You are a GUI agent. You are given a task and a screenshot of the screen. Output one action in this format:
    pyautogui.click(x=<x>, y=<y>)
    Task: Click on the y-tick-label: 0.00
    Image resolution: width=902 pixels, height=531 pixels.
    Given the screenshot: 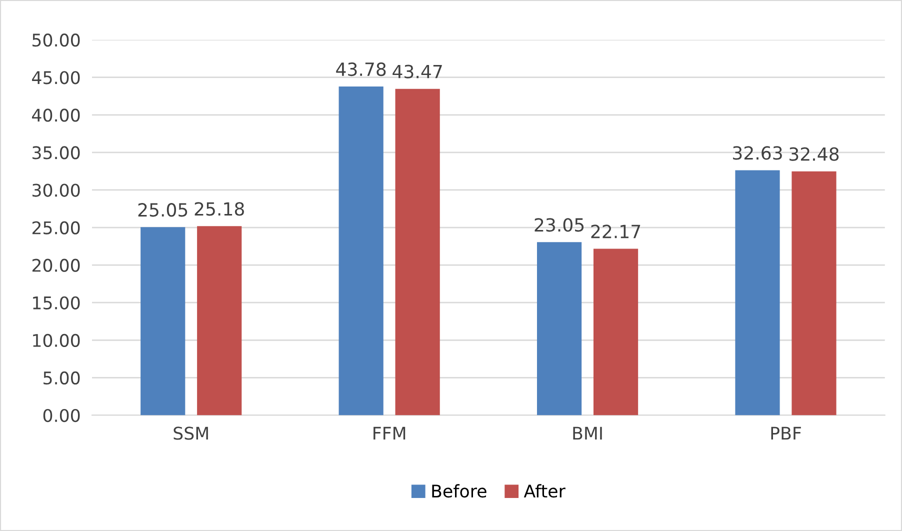 What is the action you would take?
    pyautogui.click(x=61, y=415)
    